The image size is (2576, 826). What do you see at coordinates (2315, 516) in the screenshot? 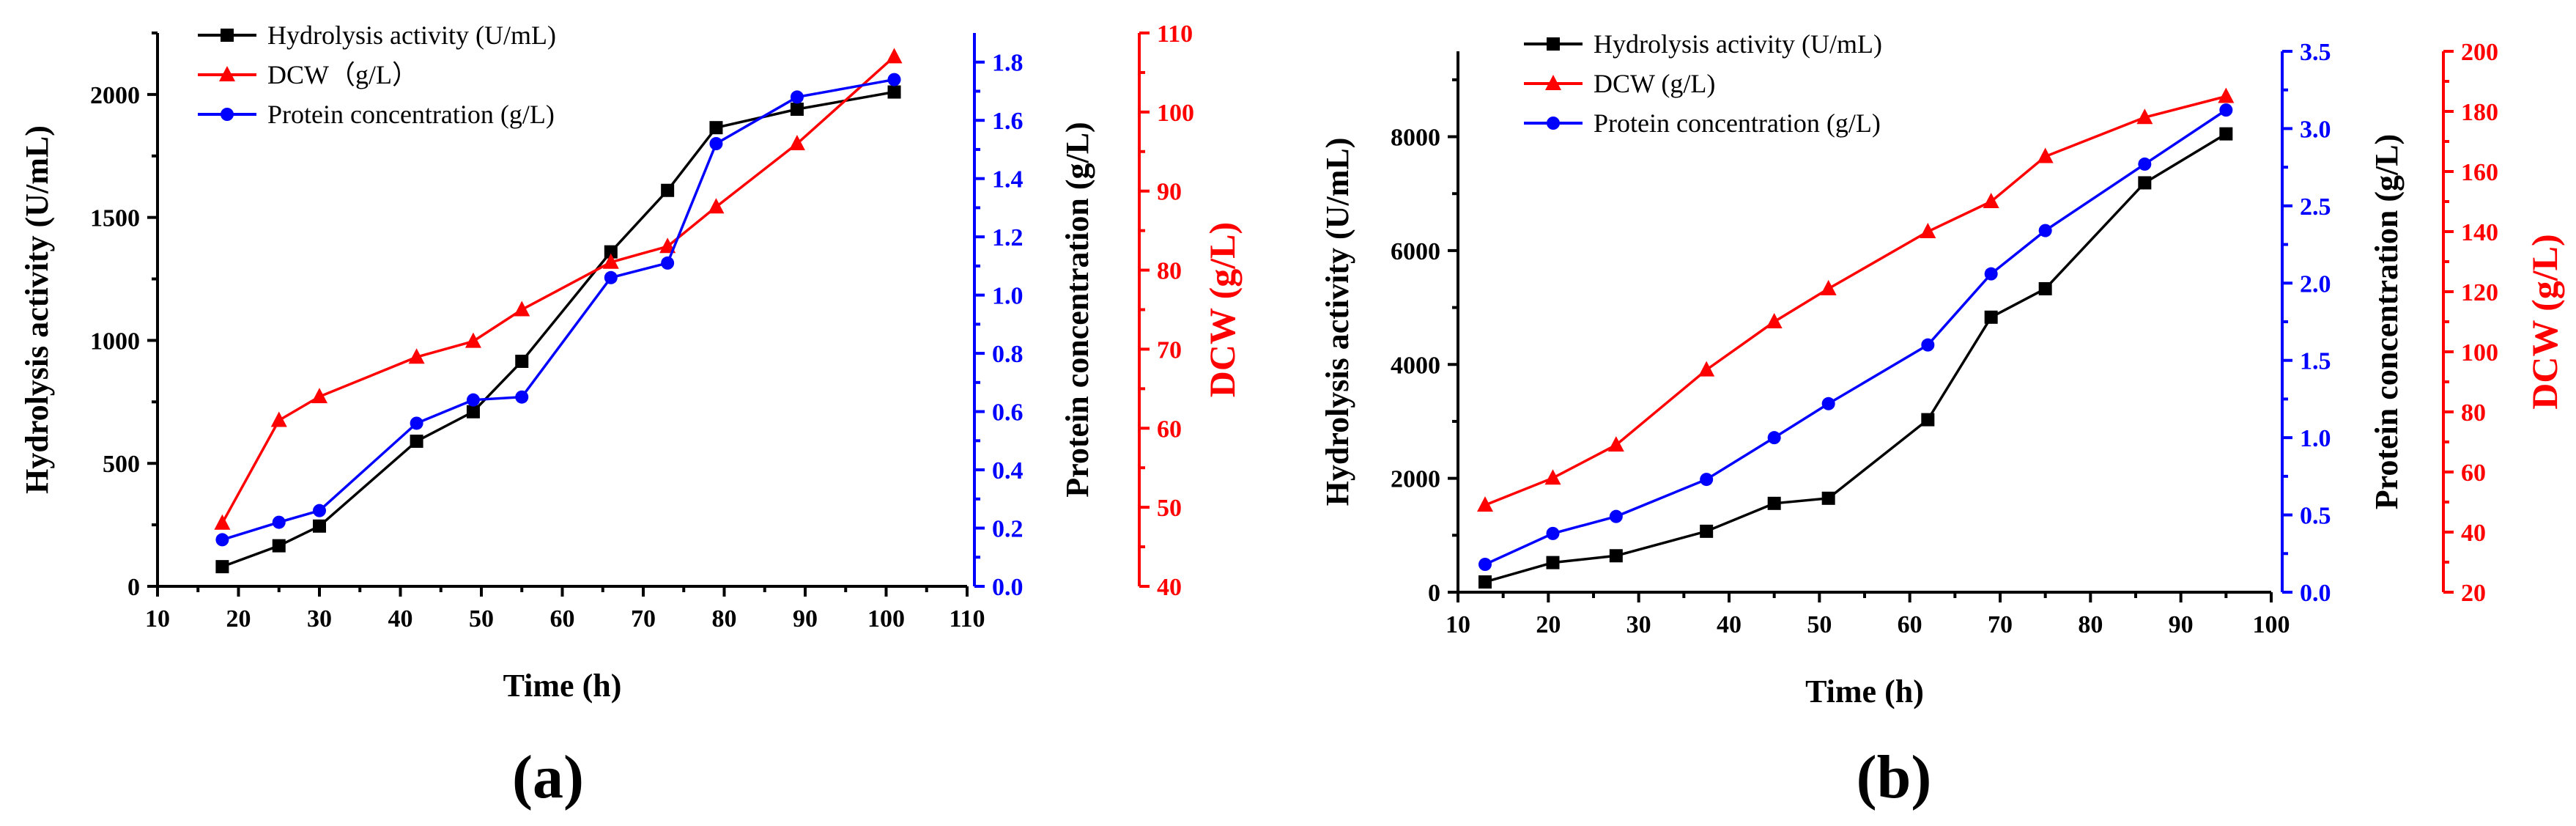
I see `p1-y-blue-tick-label: 0.5` at bounding box center [2315, 516].